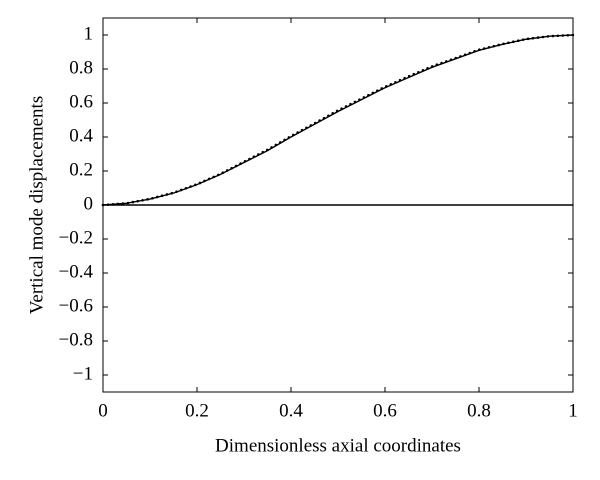  I want to click on y-tick-label: 0.6, so click(81, 101).